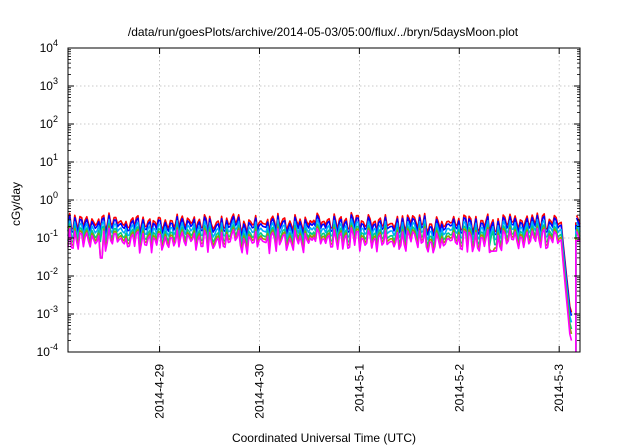  I want to click on x-tick-label: 2014-5-3, so click(559, 388).